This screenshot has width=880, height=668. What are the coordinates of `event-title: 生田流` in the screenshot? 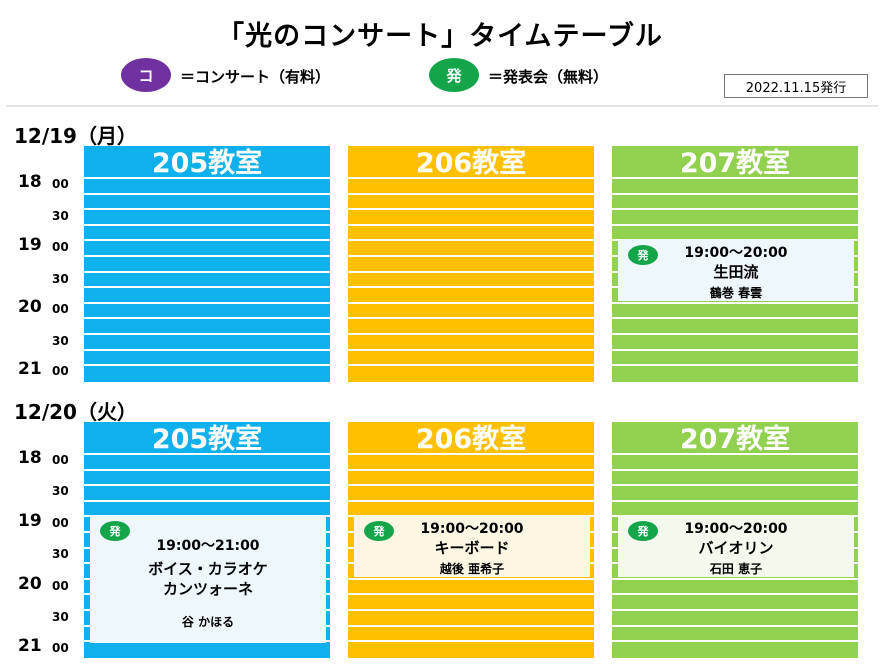 It's located at (736, 272).